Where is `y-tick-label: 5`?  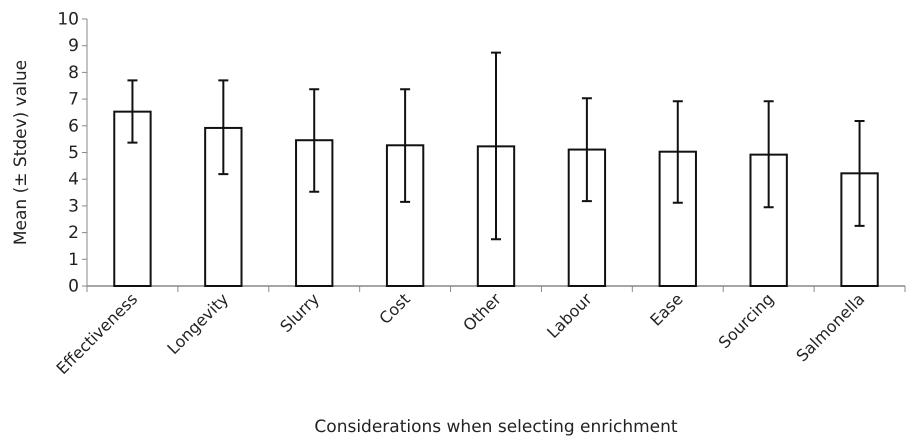 y-tick-label: 5 is located at coordinates (73, 152).